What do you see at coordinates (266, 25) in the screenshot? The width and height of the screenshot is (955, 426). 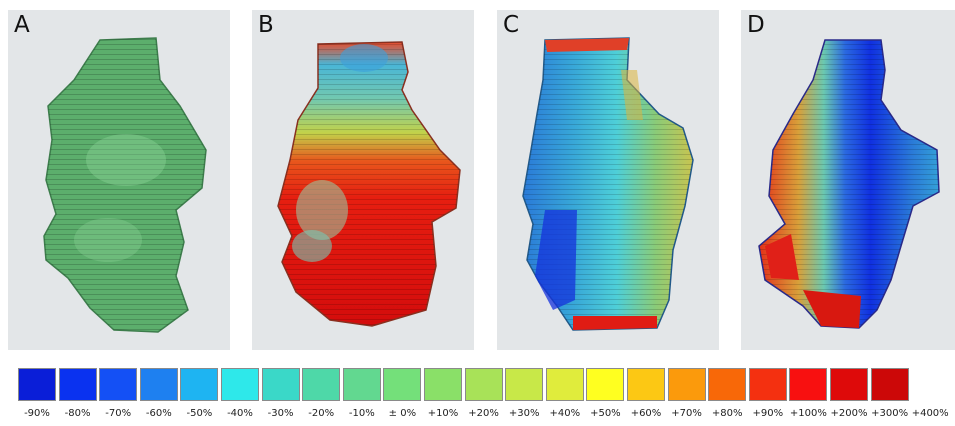 I see `panel-b-label: B` at bounding box center [266, 25].